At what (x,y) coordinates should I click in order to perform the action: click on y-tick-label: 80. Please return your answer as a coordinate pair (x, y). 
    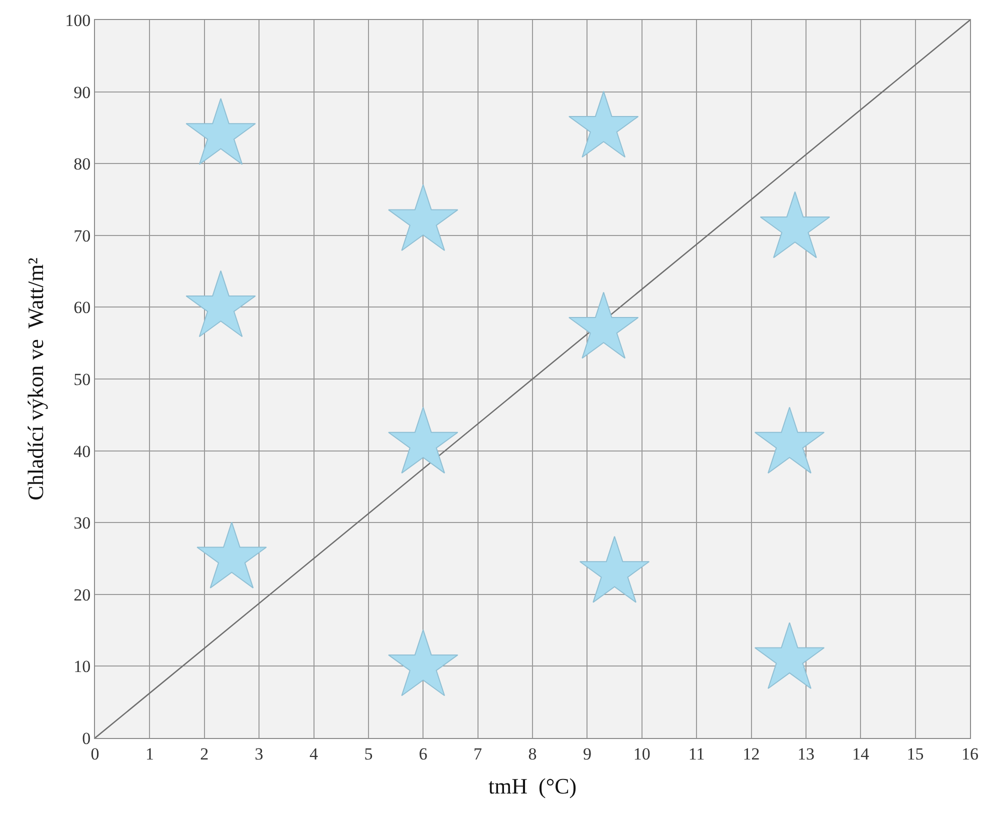
    Looking at the image, I should click on (82, 164).